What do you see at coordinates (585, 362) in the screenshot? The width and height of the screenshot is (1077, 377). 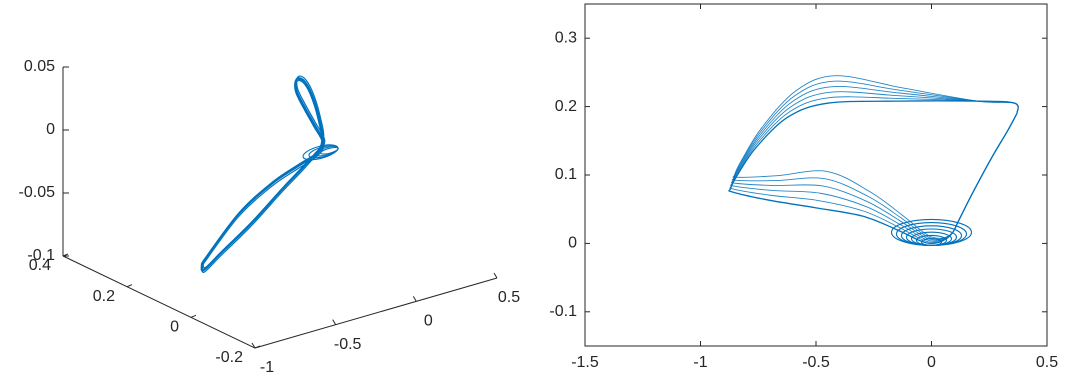 I see `x-tick-label: -1.5` at bounding box center [585, 362].